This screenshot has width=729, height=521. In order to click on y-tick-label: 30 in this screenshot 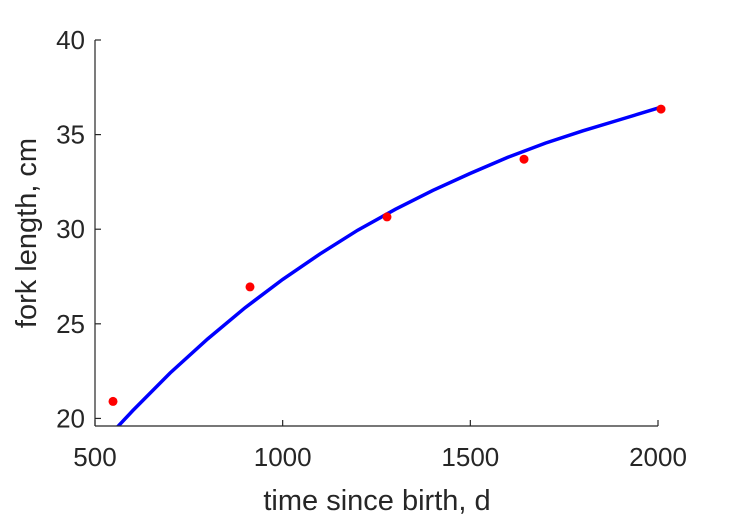, I will do `click(70, 229)`.